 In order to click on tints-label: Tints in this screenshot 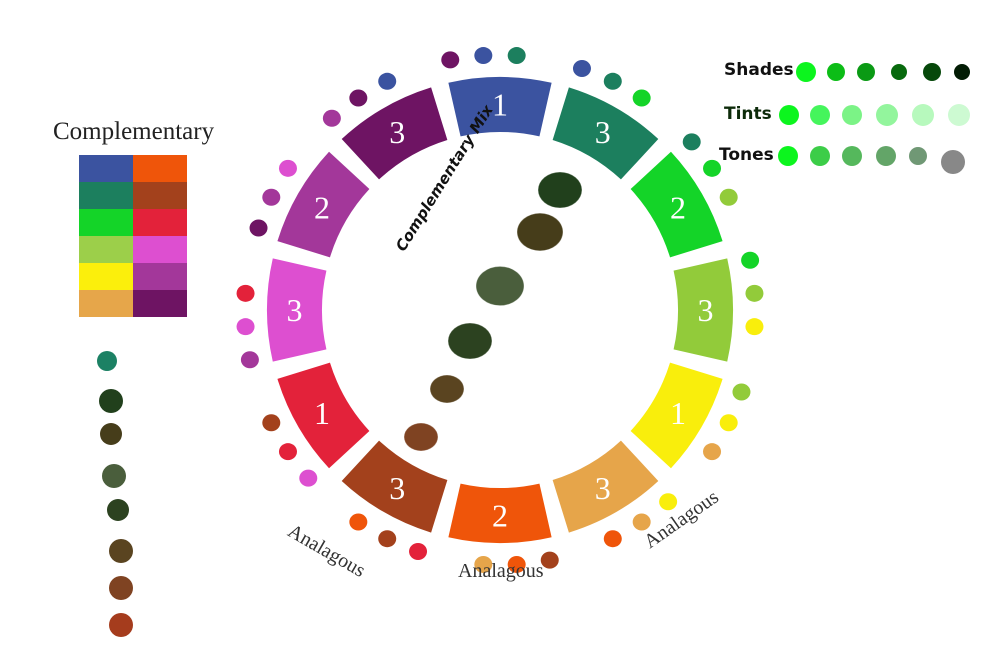, I will do `click(748, 114)`.